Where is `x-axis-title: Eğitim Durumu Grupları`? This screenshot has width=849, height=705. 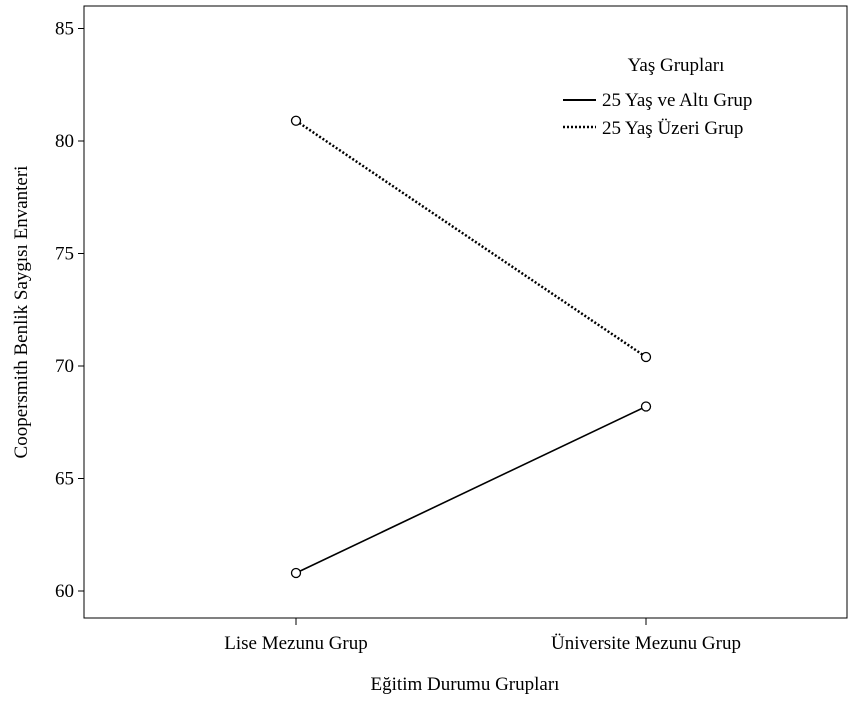 x-axis-title: Eğitim Durumu Grupları is located at coordinates (465, 684).